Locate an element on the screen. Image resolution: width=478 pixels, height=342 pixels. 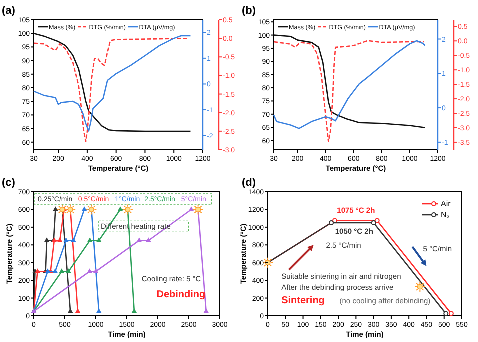
chart-title: (b) is located at coordinates (249, 11).